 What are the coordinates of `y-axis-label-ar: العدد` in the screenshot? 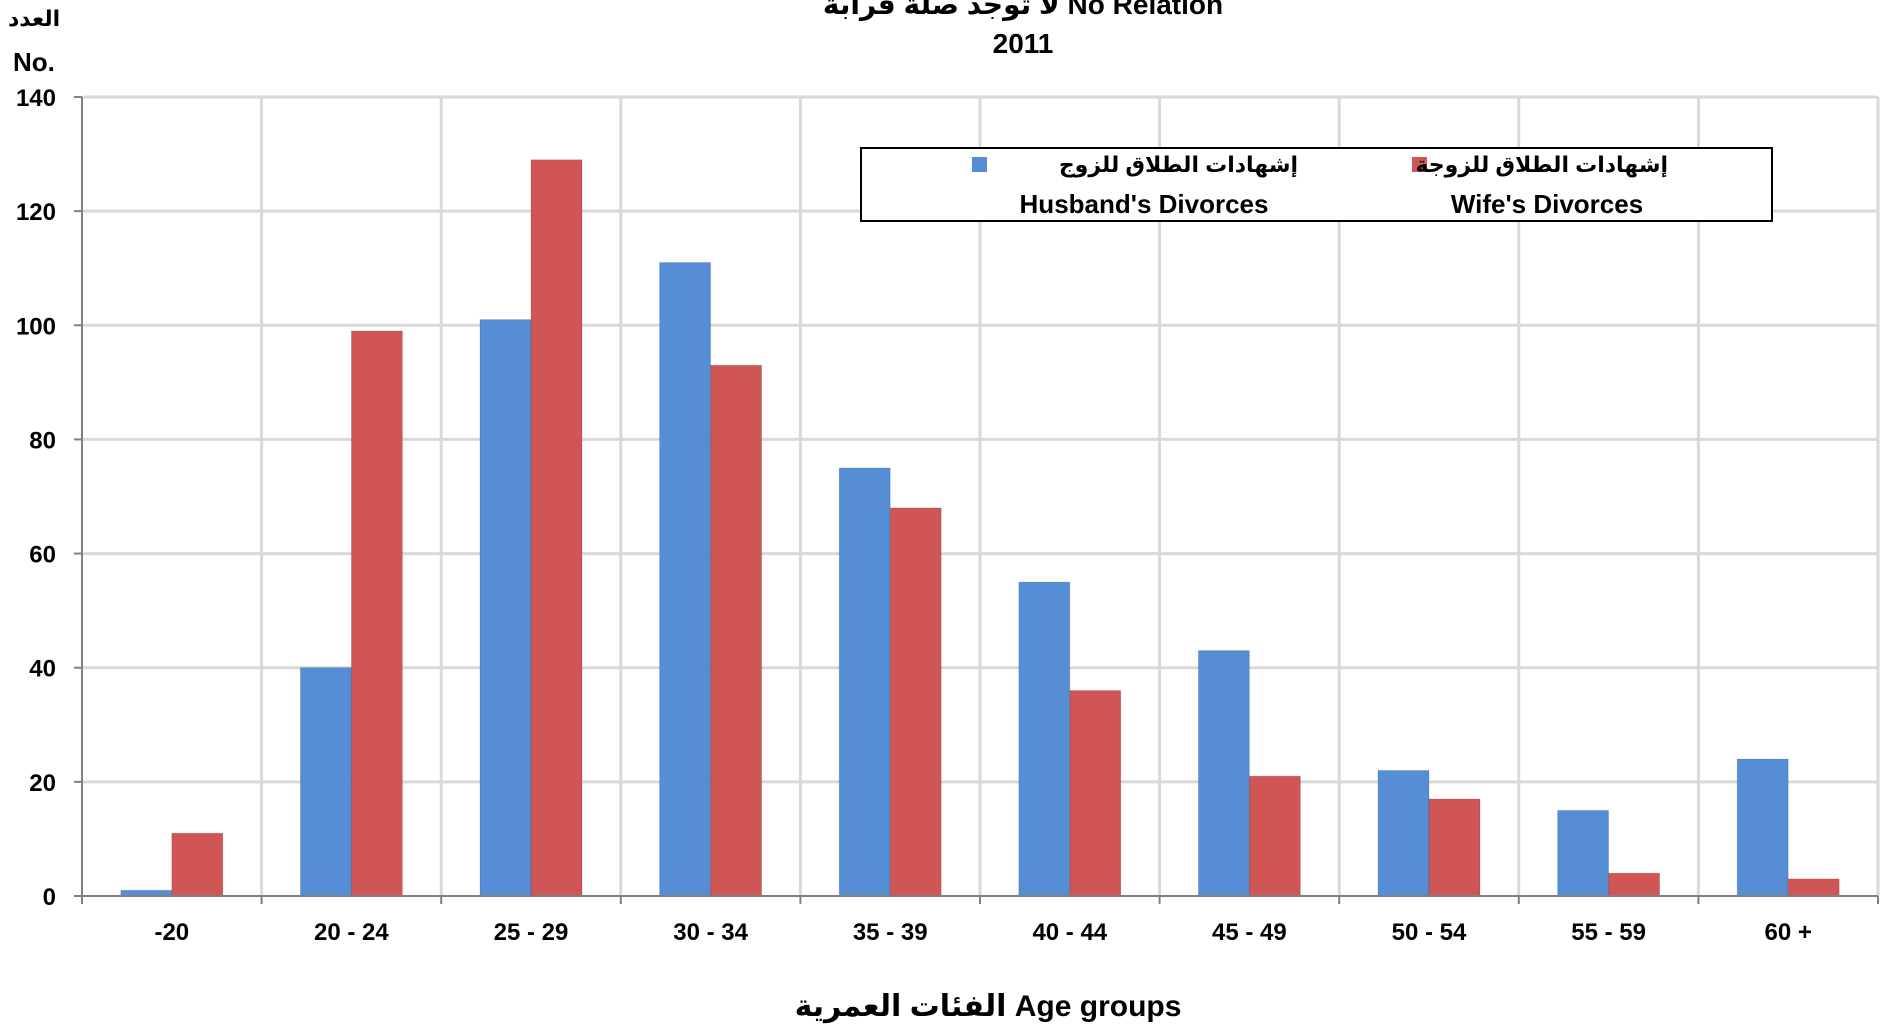 It's located at (34, 18).